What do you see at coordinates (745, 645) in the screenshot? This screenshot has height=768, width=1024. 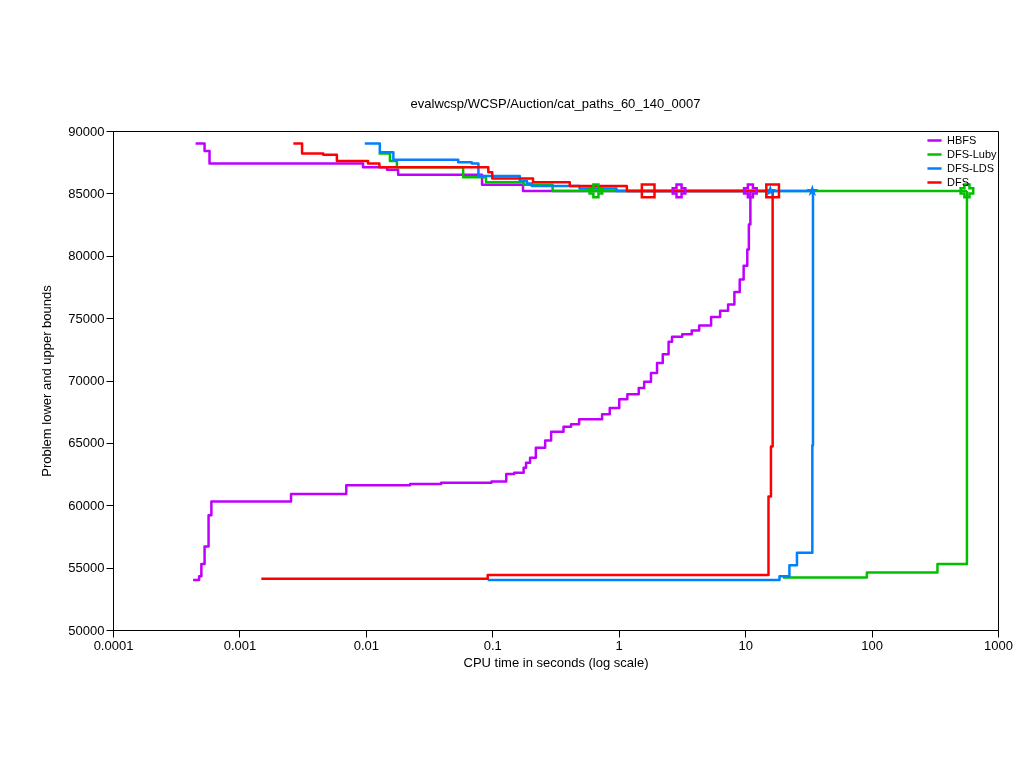 I see `x-tick-label: 10` at bounding box center [745, 645].